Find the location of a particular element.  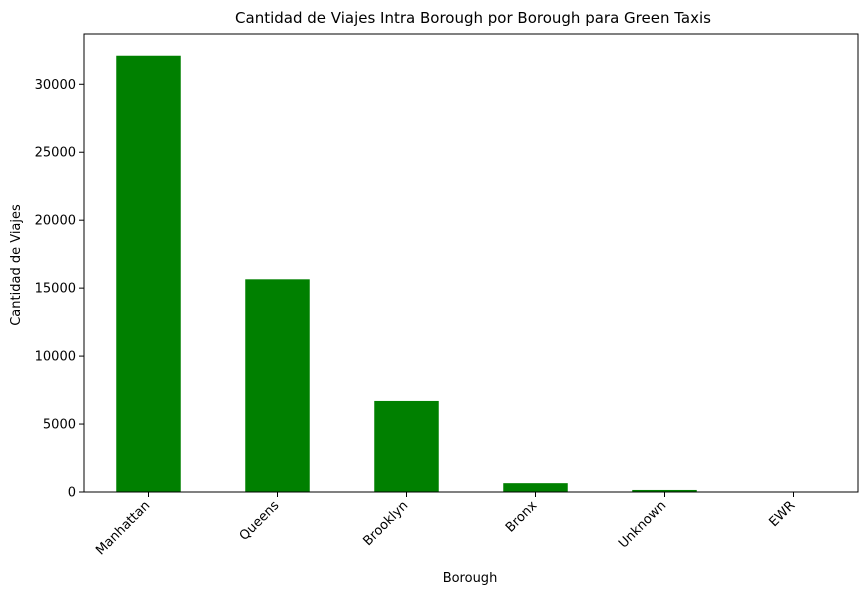

bar-queens is located at coordinates (277, 385).